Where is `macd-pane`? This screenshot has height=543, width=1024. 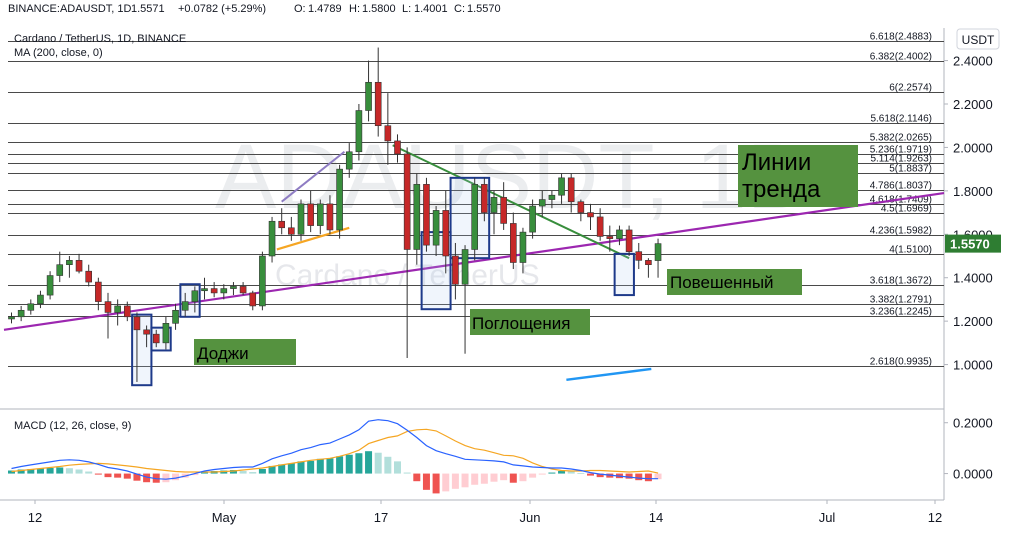
macd-pane is located at coordinates (335, 456).